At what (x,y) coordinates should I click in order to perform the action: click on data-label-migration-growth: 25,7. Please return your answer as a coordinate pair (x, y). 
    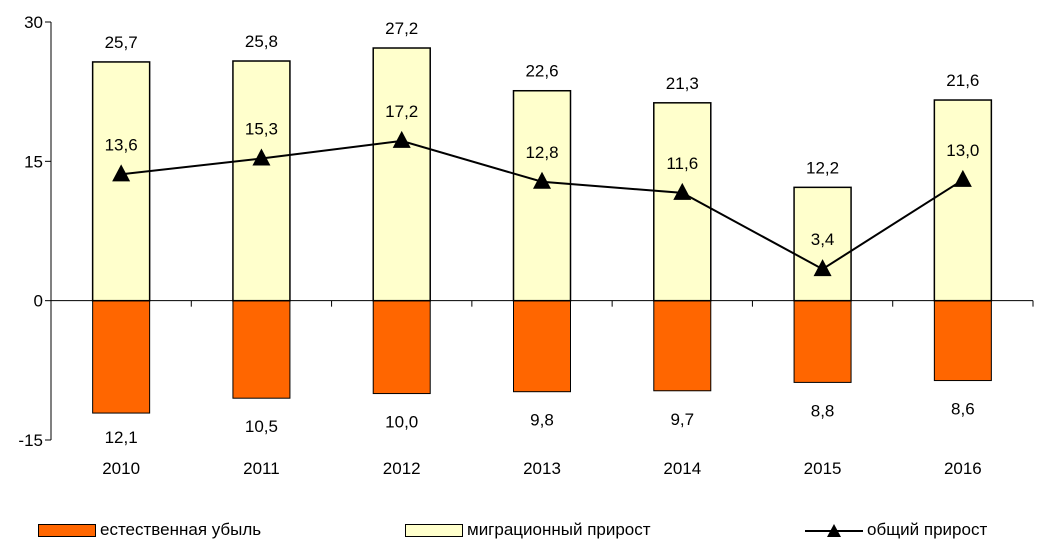
    Looking at the image, I should click on (121, 42).